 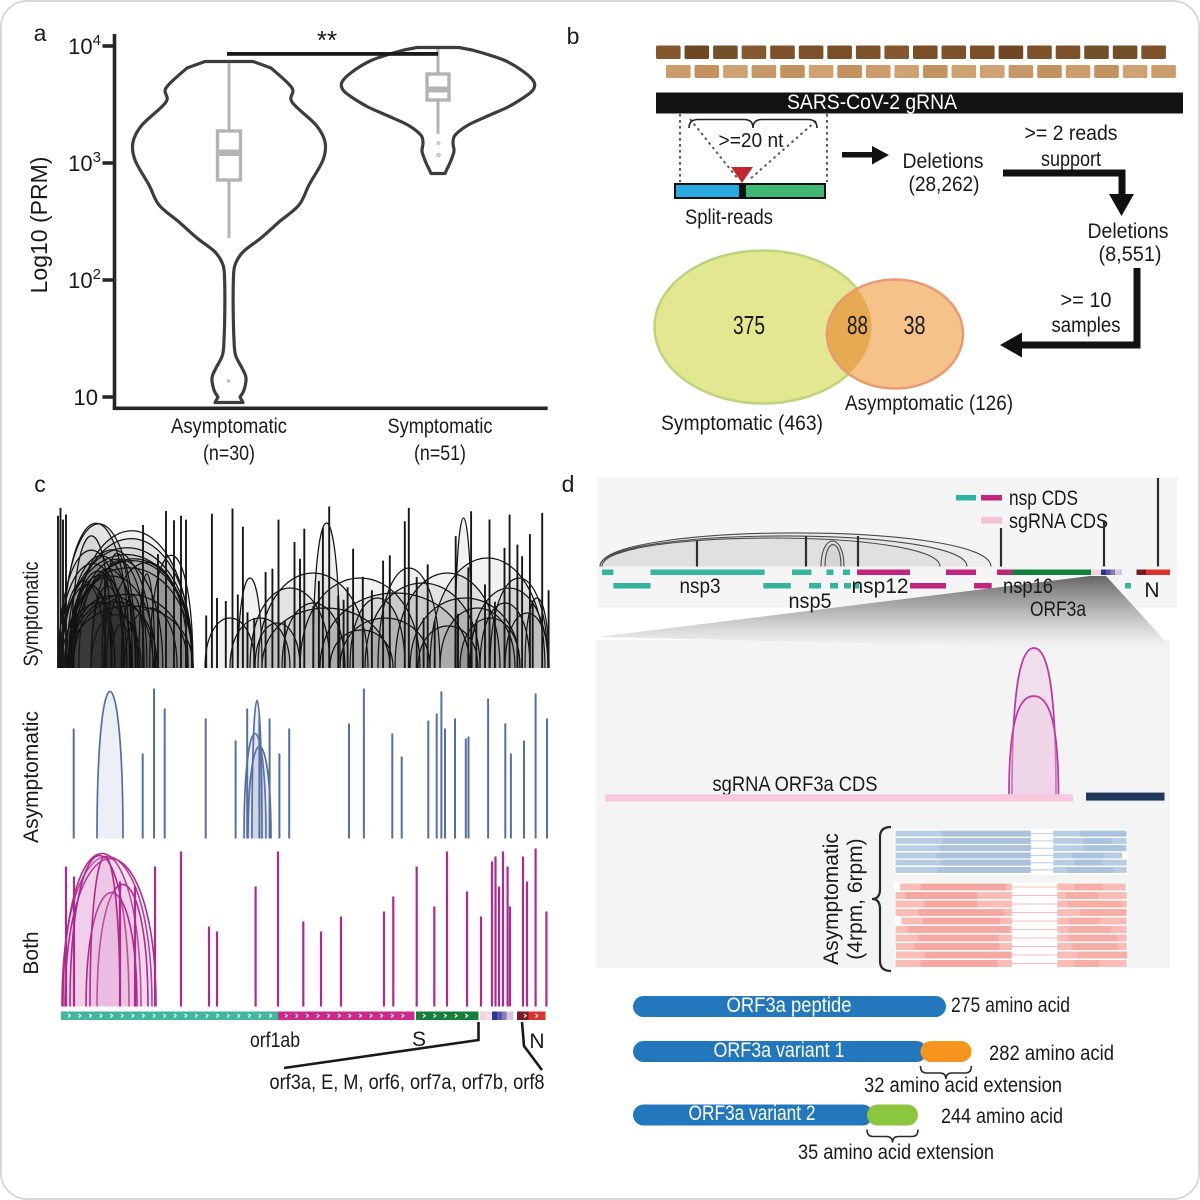 What do you see at coordinates (749, 326) in the screenshot?
I see `svg-text: 375` at bounding box center [749, 326].